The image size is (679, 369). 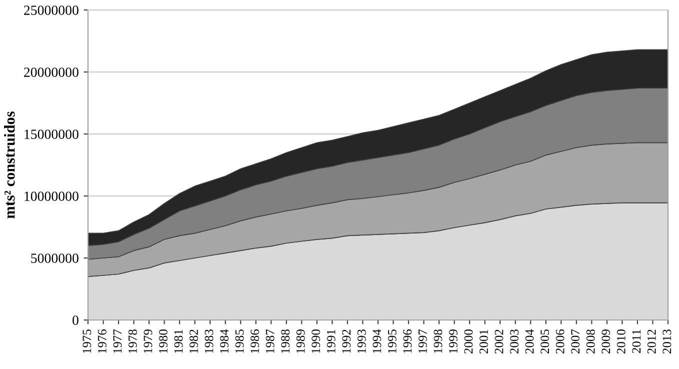 I want to click on x-tick-label: 2012, so click(x=651, y=342).